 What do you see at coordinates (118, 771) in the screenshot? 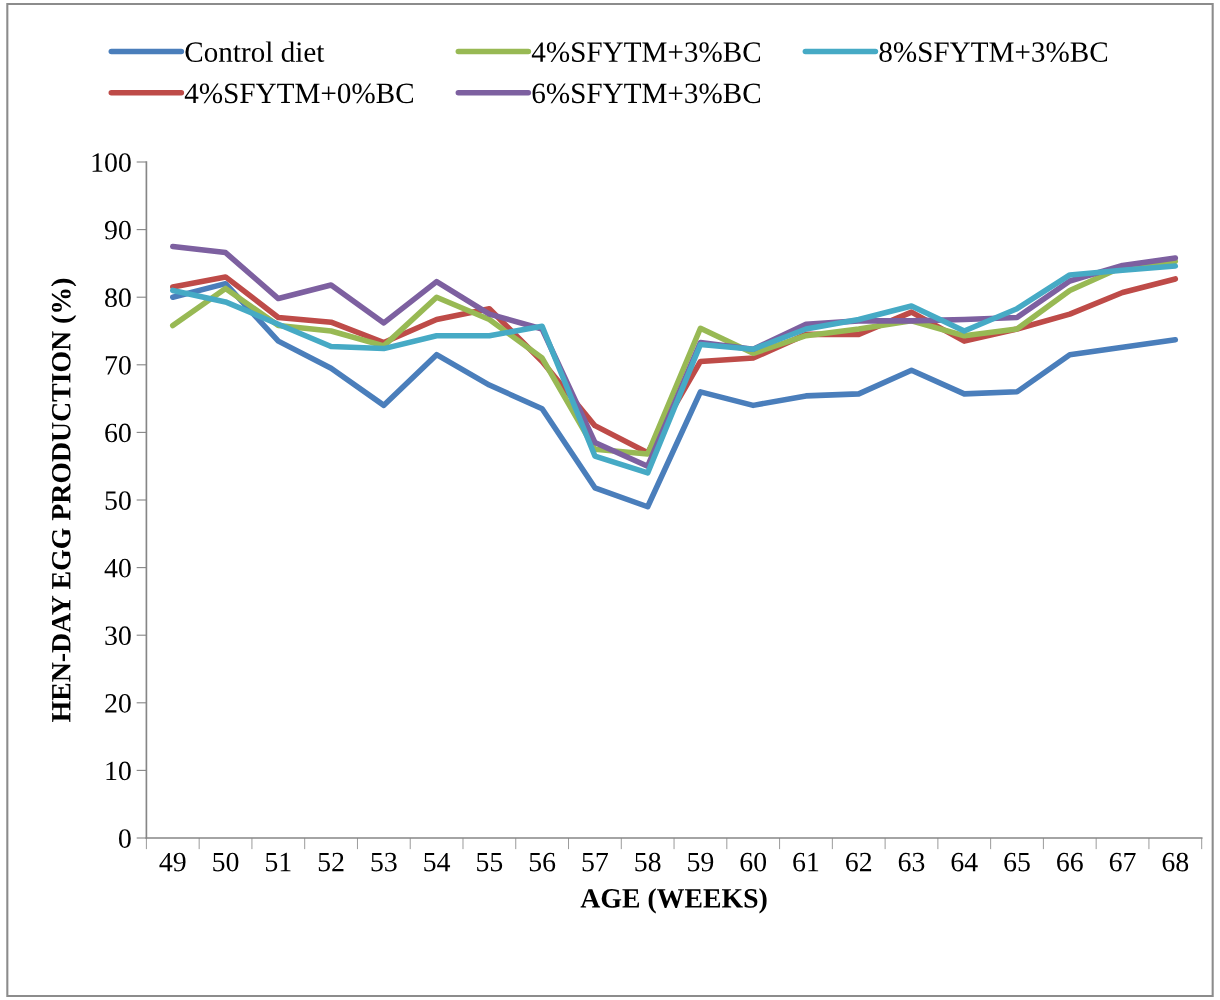
I see `y-tick-label: 10` at bounding box center [118, 771].